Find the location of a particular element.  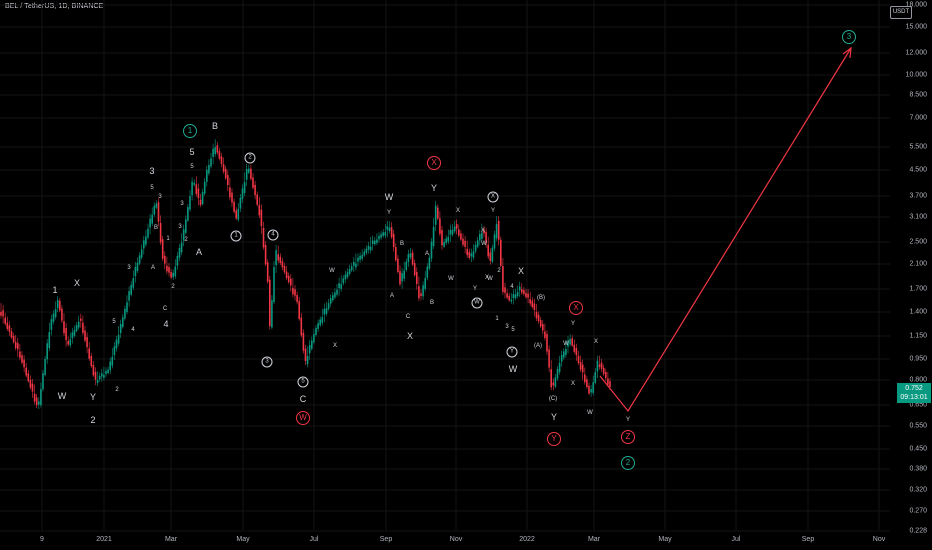

time-tick: Nov is located at coordinates (879, 539).